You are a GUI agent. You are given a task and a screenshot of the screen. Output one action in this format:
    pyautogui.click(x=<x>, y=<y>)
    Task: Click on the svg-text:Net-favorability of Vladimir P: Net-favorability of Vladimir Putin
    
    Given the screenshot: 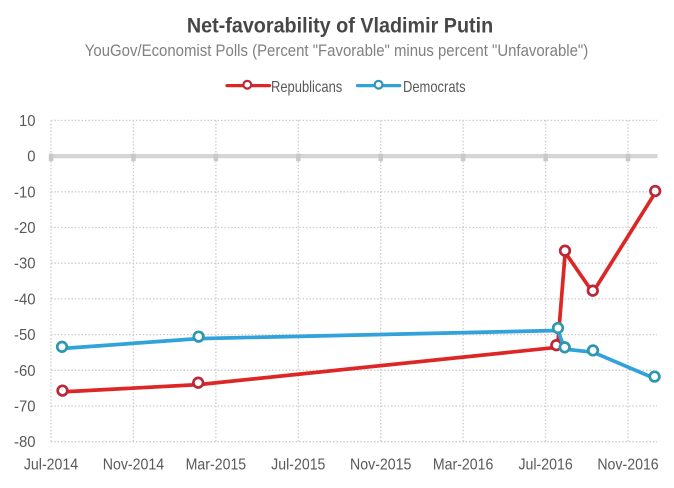 What is the action you would take?
    pyautogui.click(x=340, y=26)
    